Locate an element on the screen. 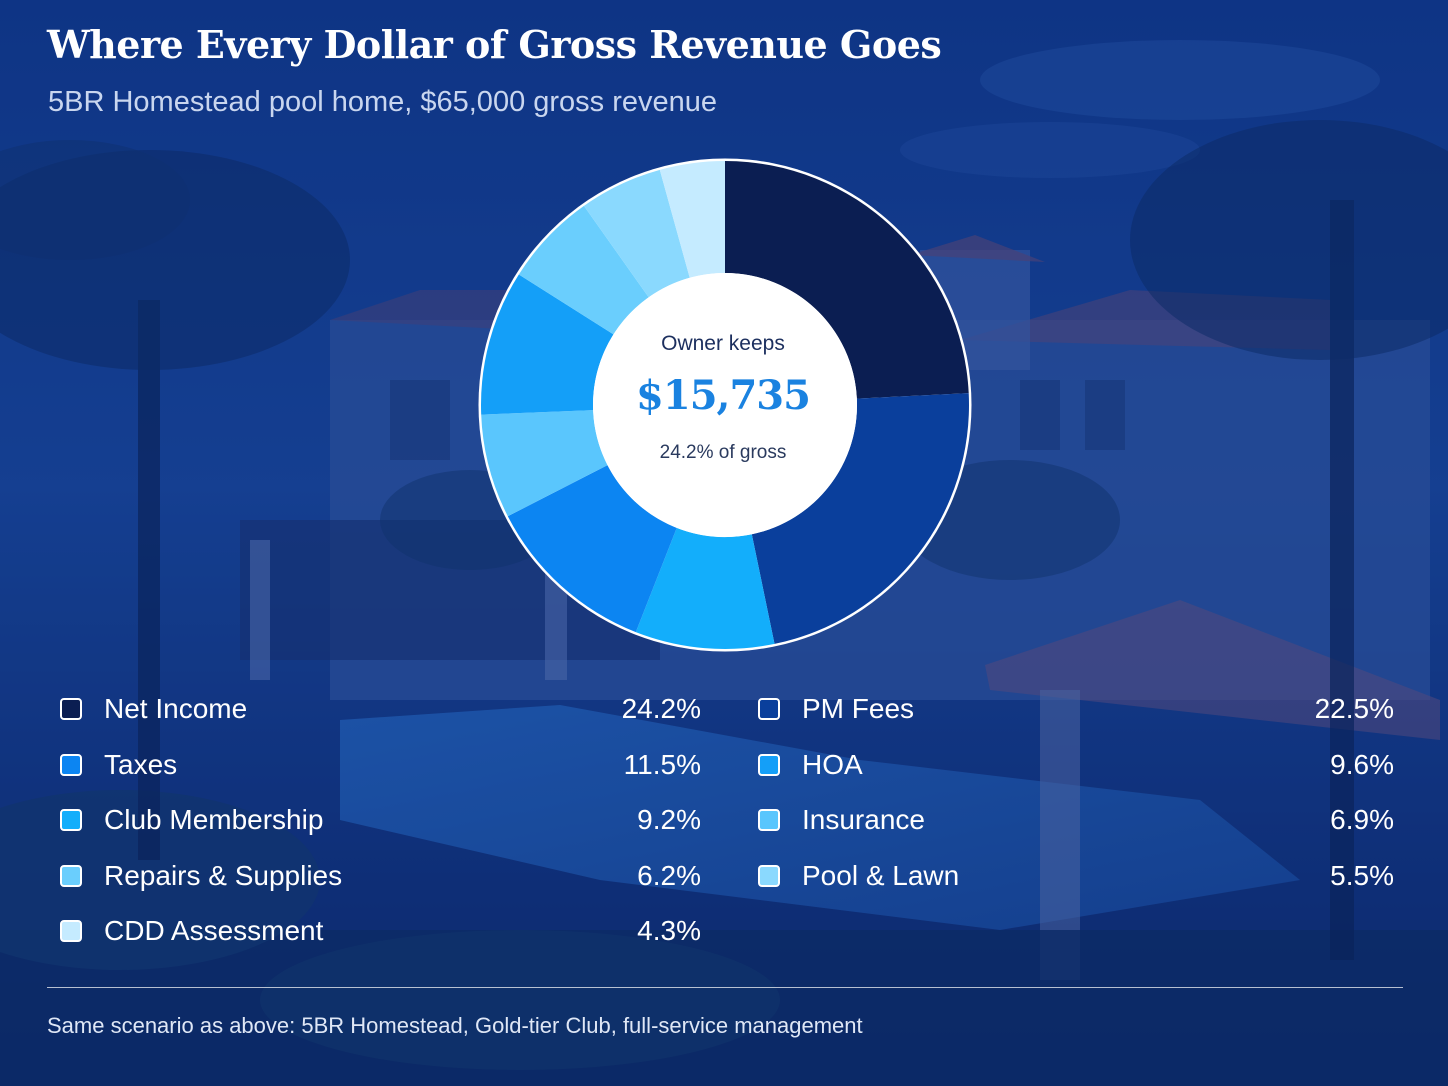 This screenshot has width=1448, height=1086. legend-item-taxes: Taxes is located at coordinates (118, 765).